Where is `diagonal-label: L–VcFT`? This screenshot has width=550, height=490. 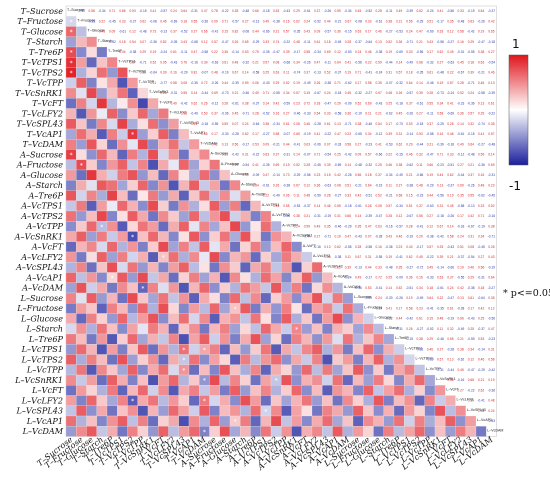
diagonal-label: L–VcFT is located at coordinates (452, 389).